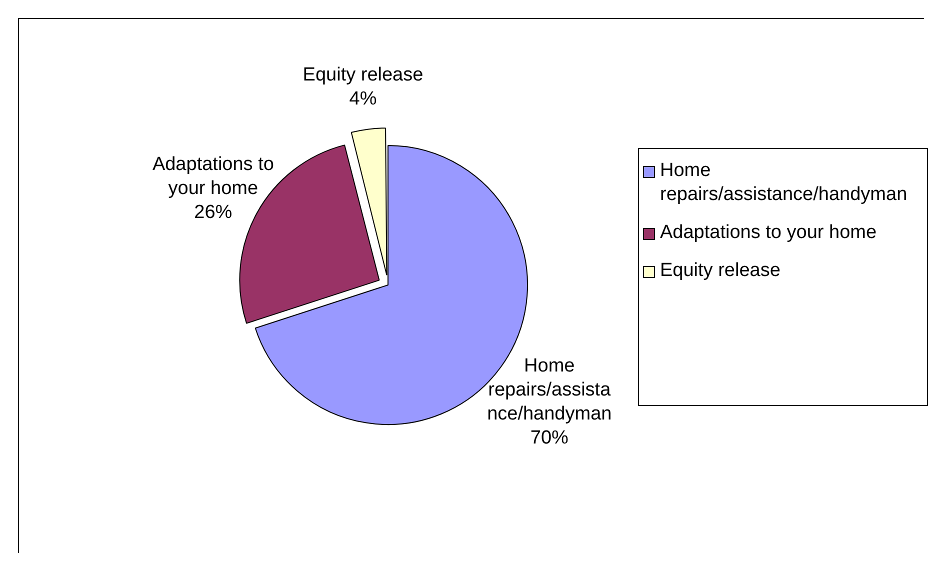  I want to click on legend-label: Adaptations to your home, so click(768, 233).